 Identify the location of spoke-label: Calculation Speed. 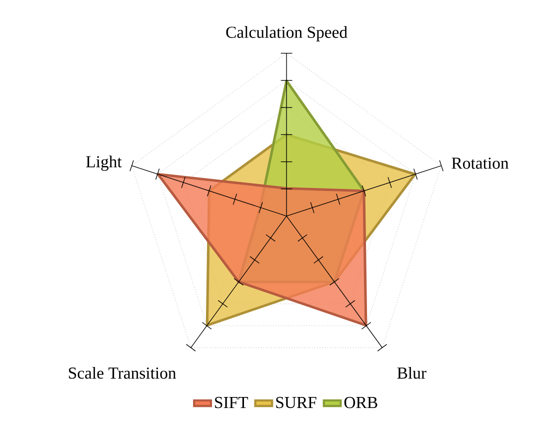
(287, 34).